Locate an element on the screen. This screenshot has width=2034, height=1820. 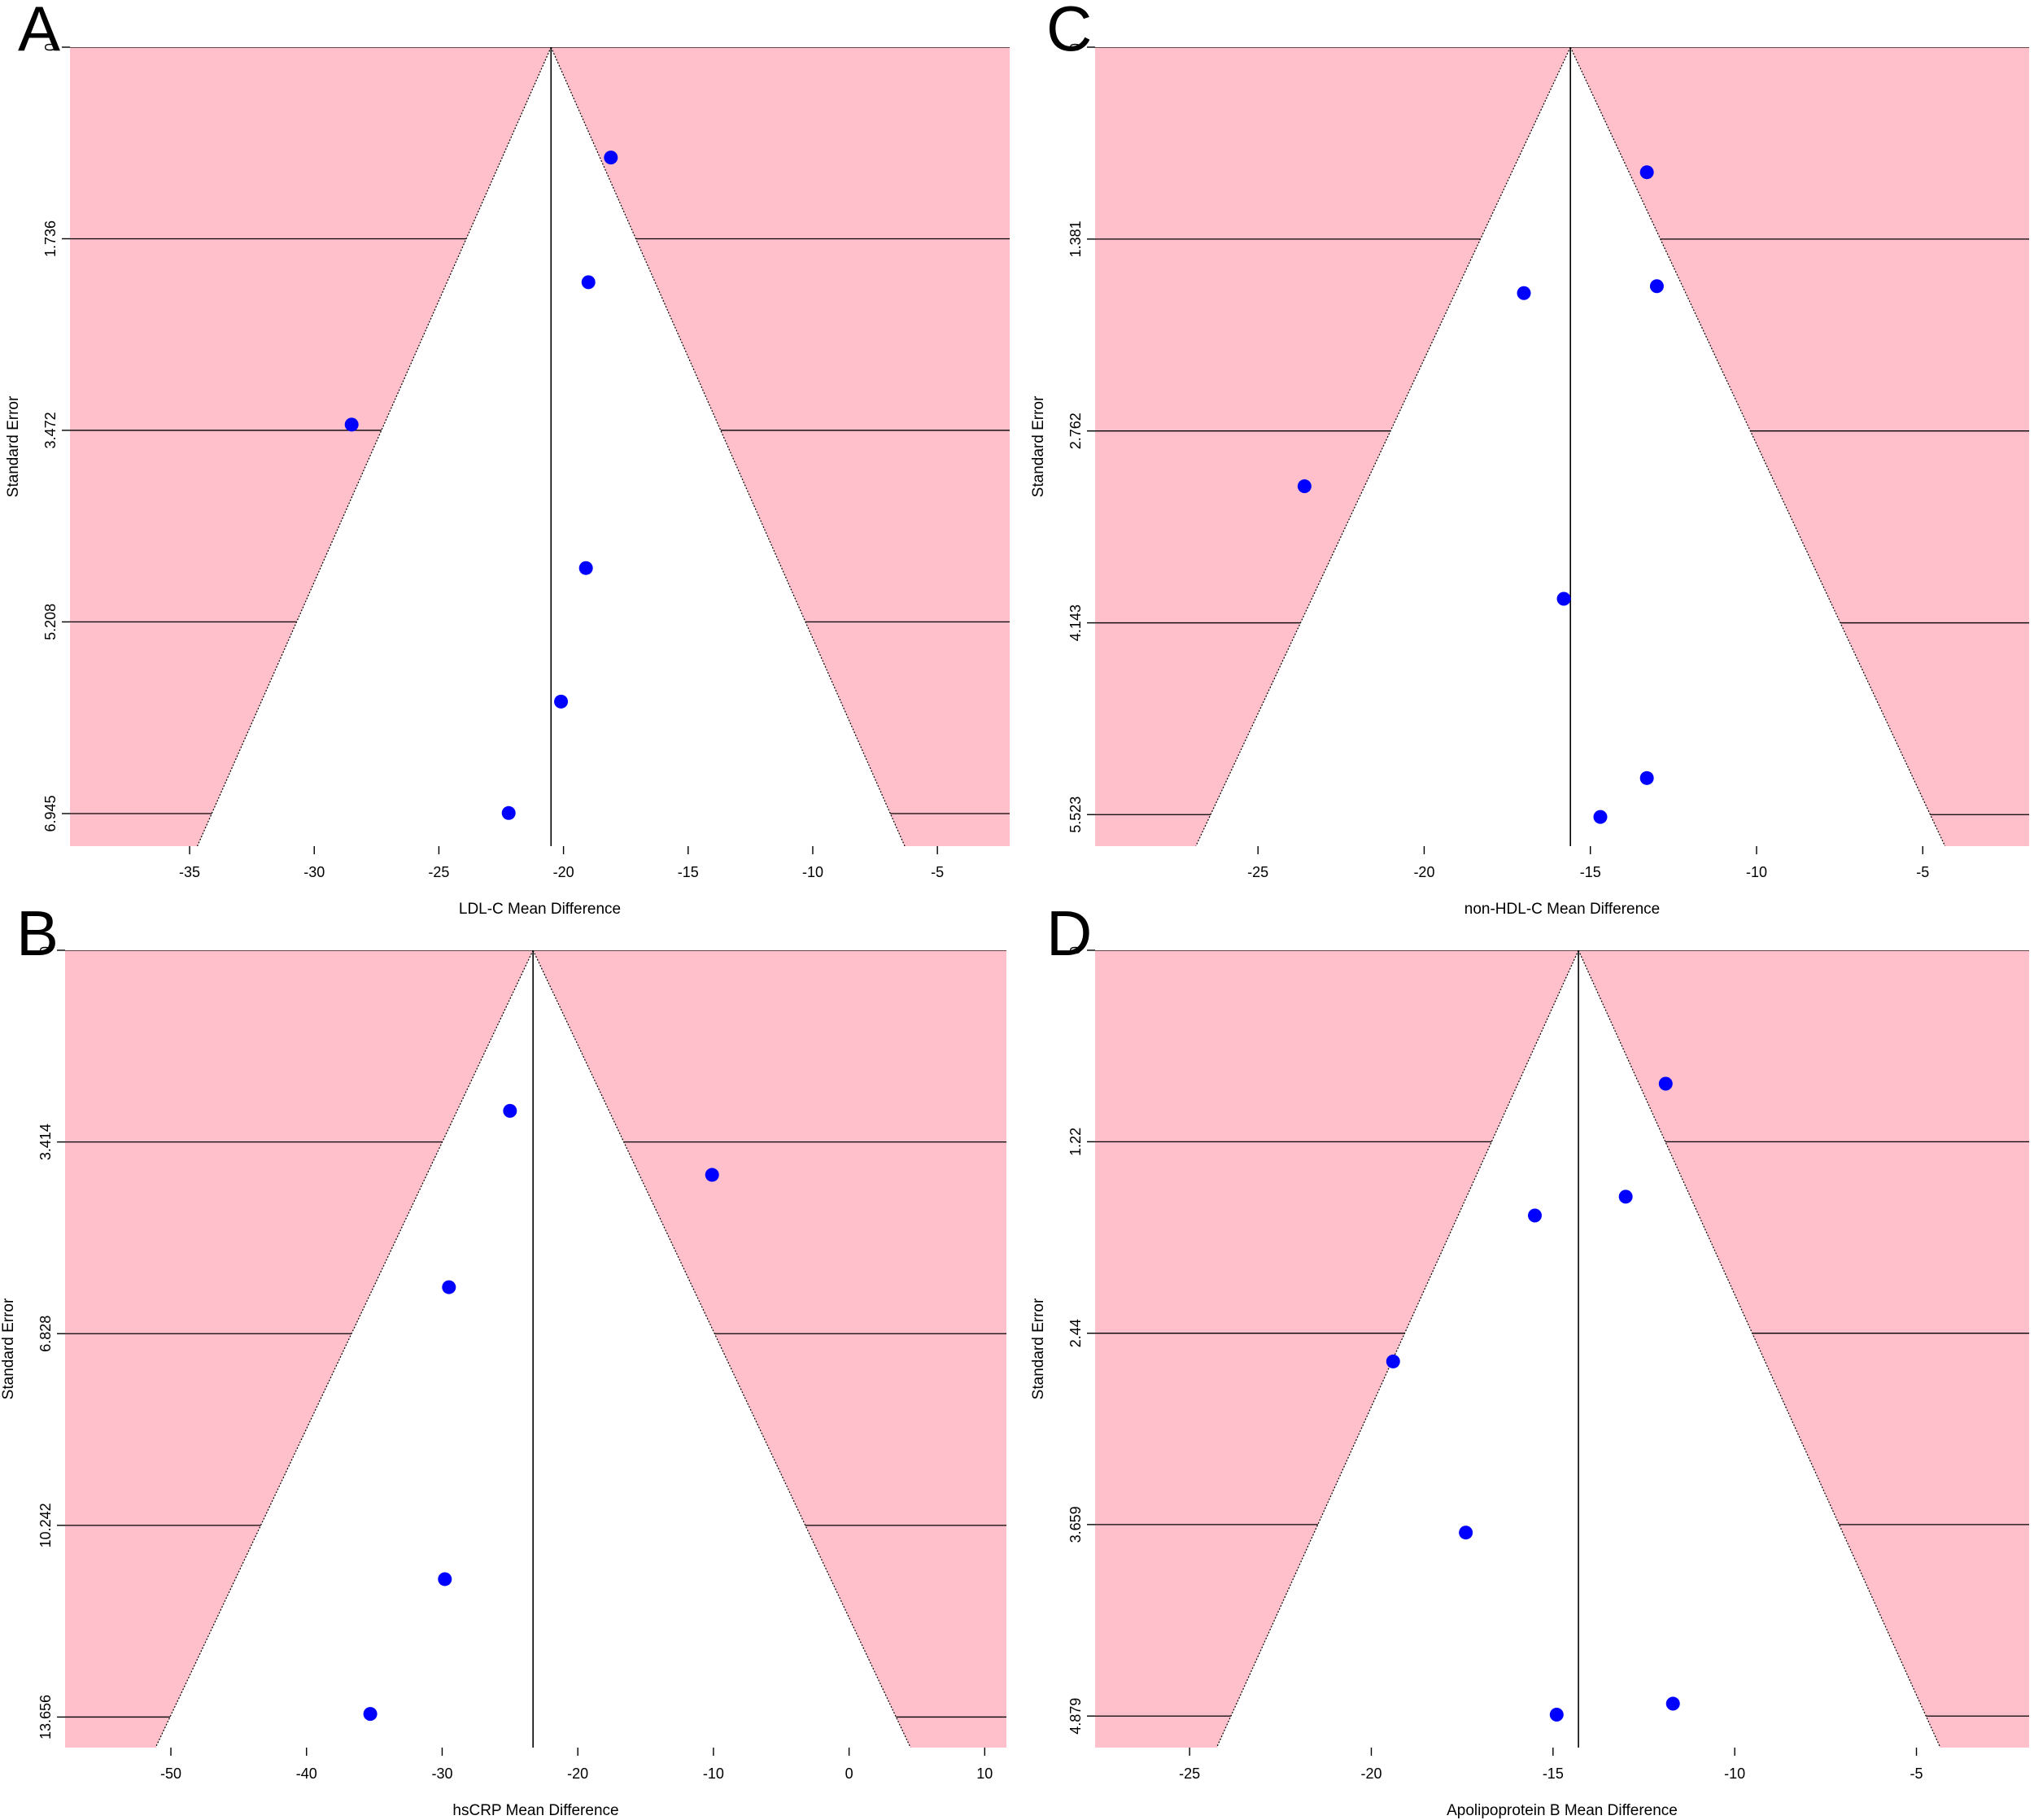
x-axis-title: hsCRP Mean Difference is located at coordinates (535, 1811).